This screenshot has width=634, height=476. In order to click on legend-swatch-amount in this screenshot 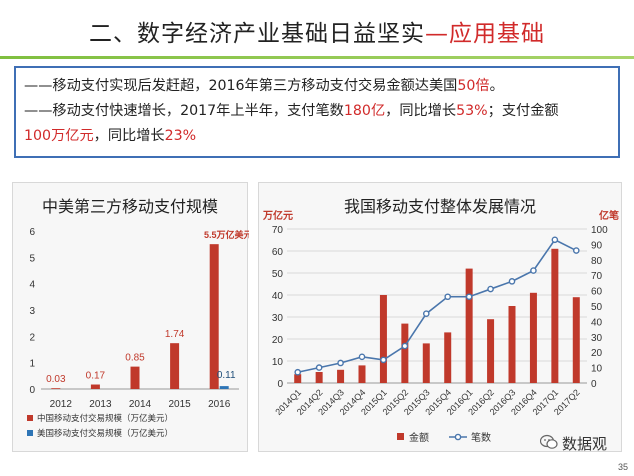, I will do `click(400, 436)`.